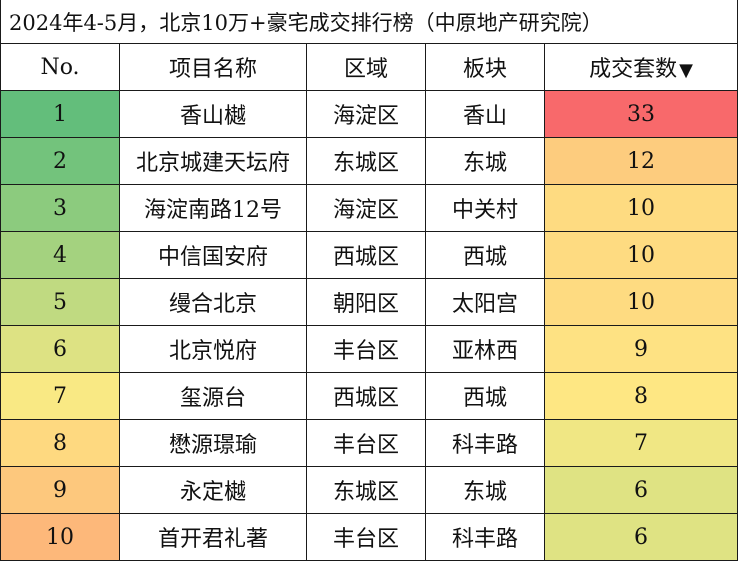  I want to click on table-row: 3 海淀南路12号 海淀区 中关村 10, so click(369, 208).